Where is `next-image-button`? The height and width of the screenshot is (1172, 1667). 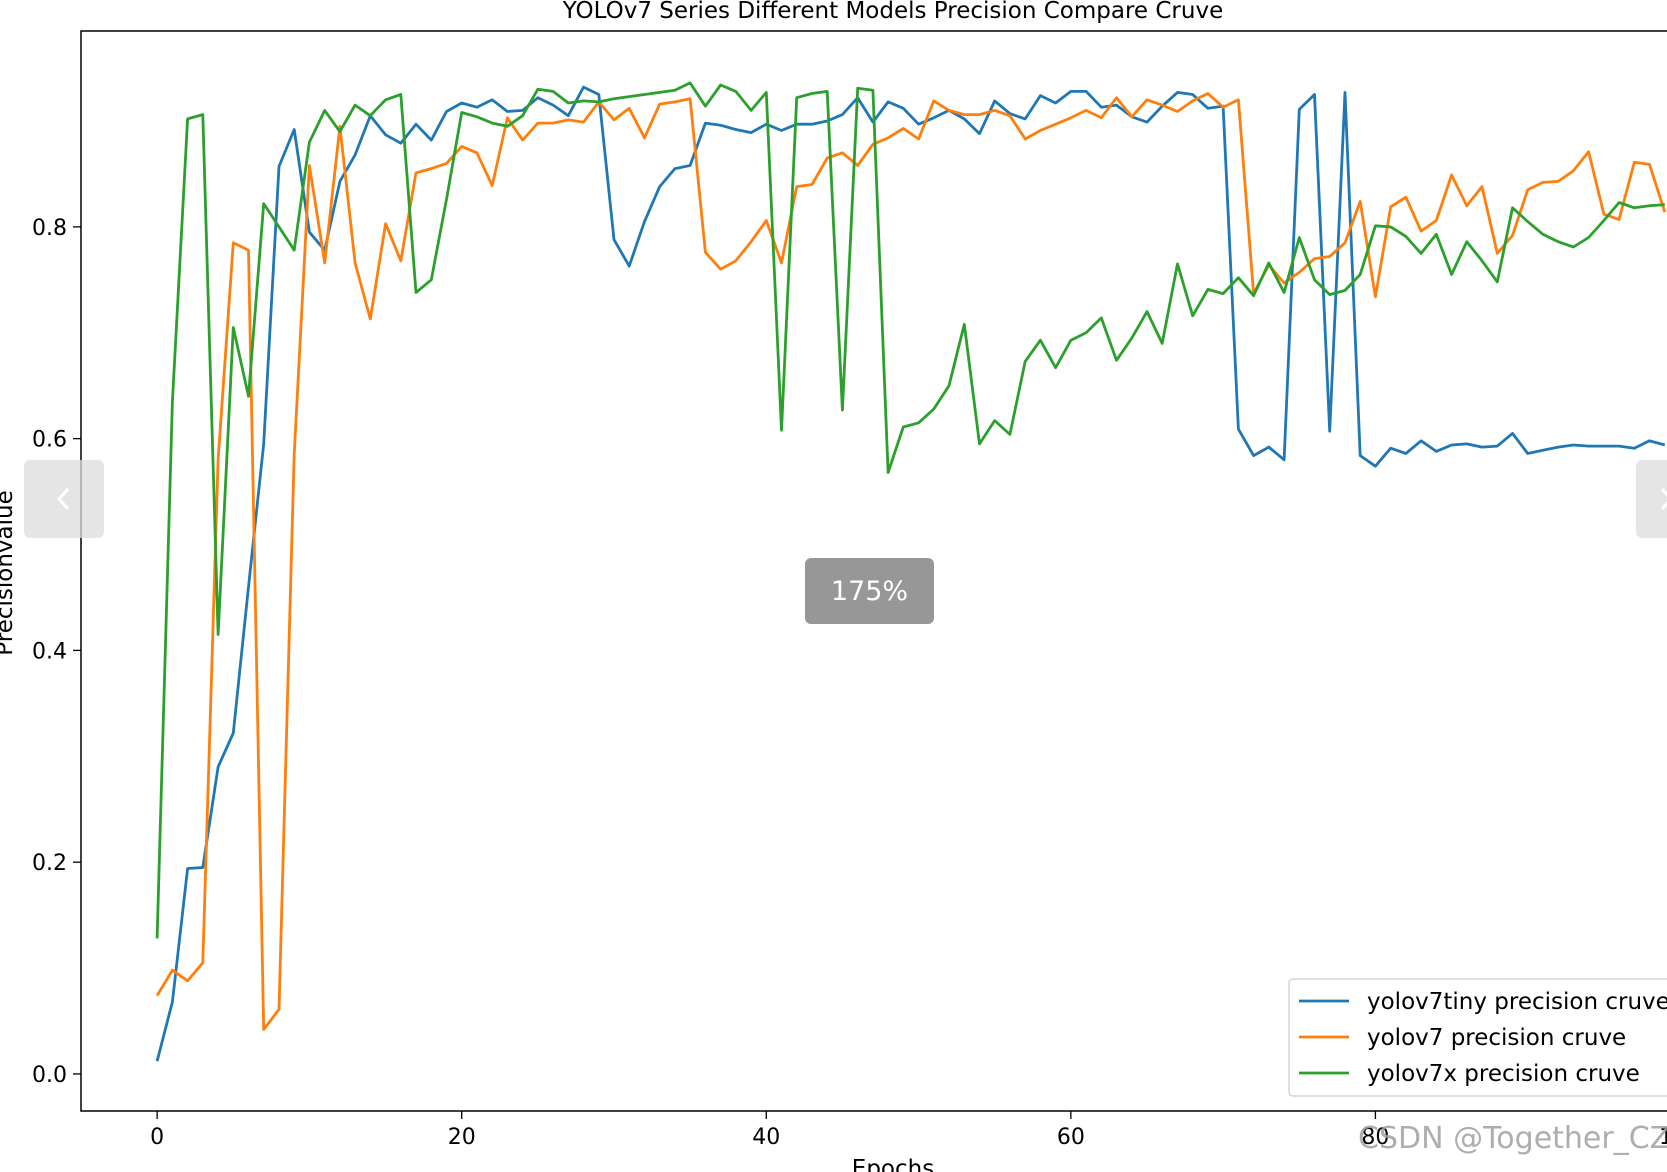
next-image-button is located at coordinates (1651, 499).